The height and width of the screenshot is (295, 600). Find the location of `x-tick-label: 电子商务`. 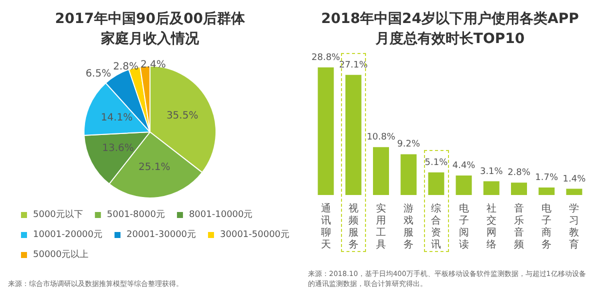

x-tick-label: 电子商务 is located at coordinates (547, 226).